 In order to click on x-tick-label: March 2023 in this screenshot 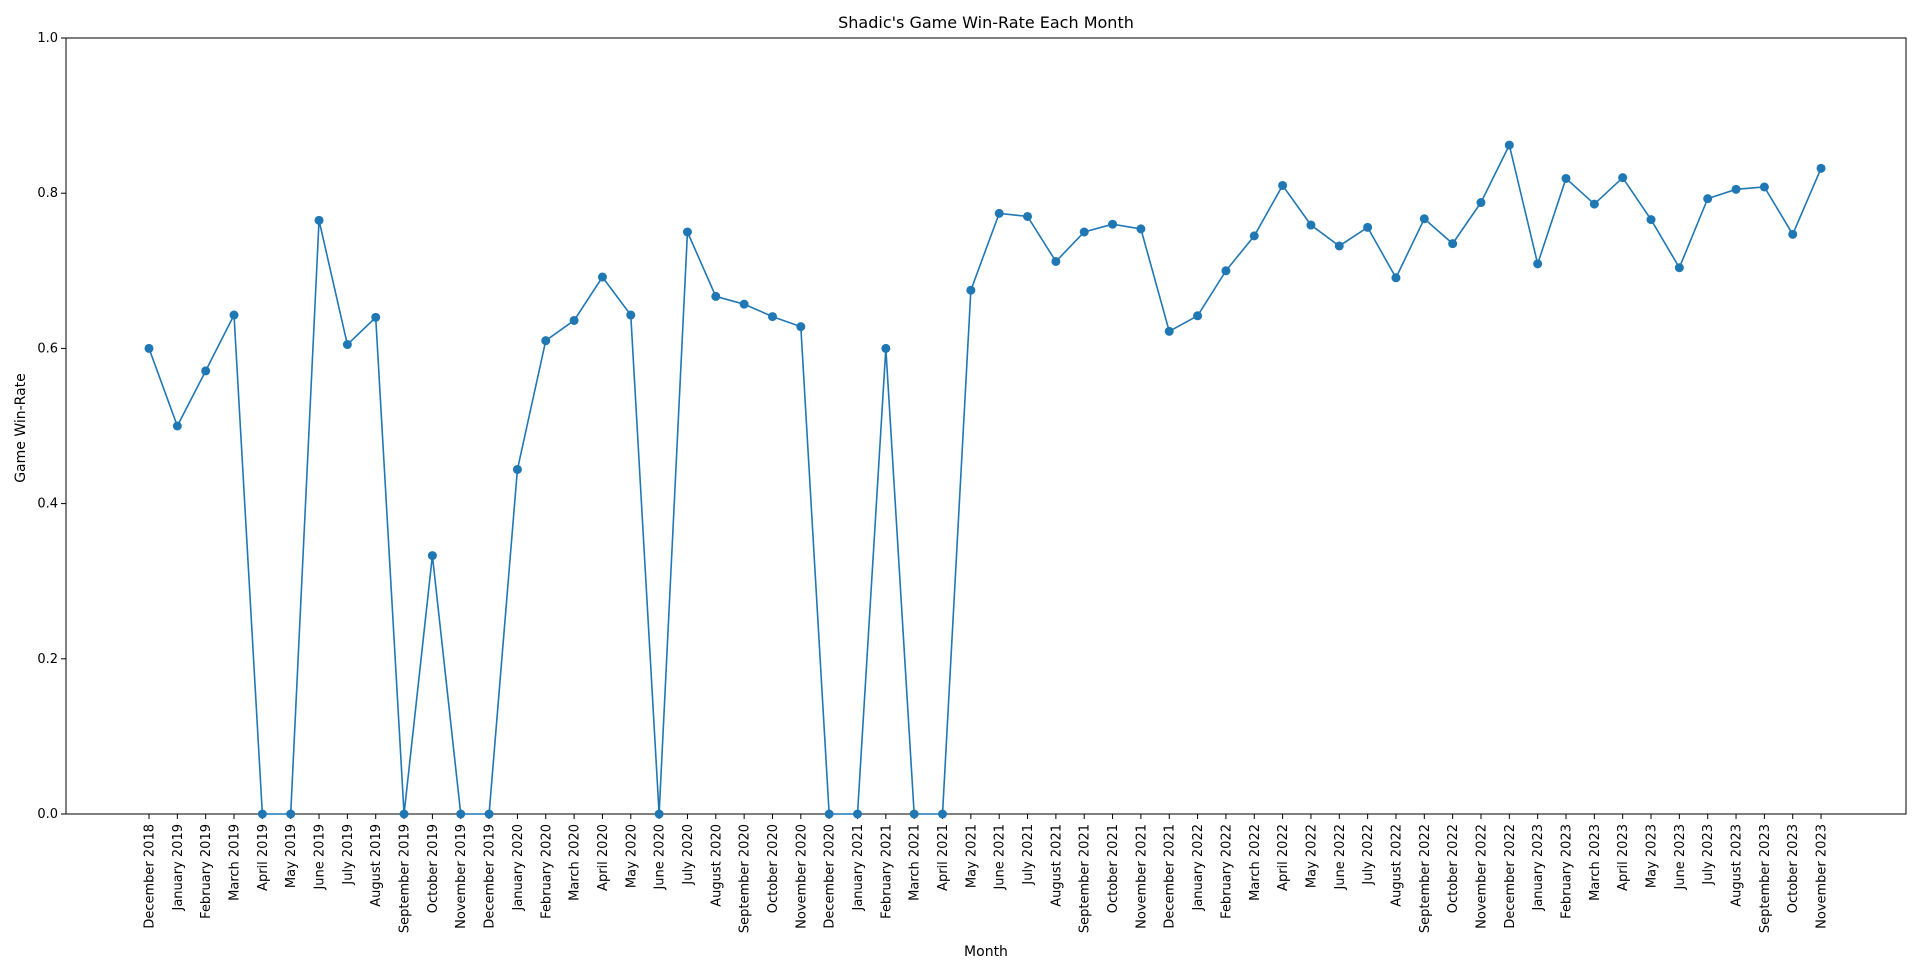, I will do `click(1595, 862)`.